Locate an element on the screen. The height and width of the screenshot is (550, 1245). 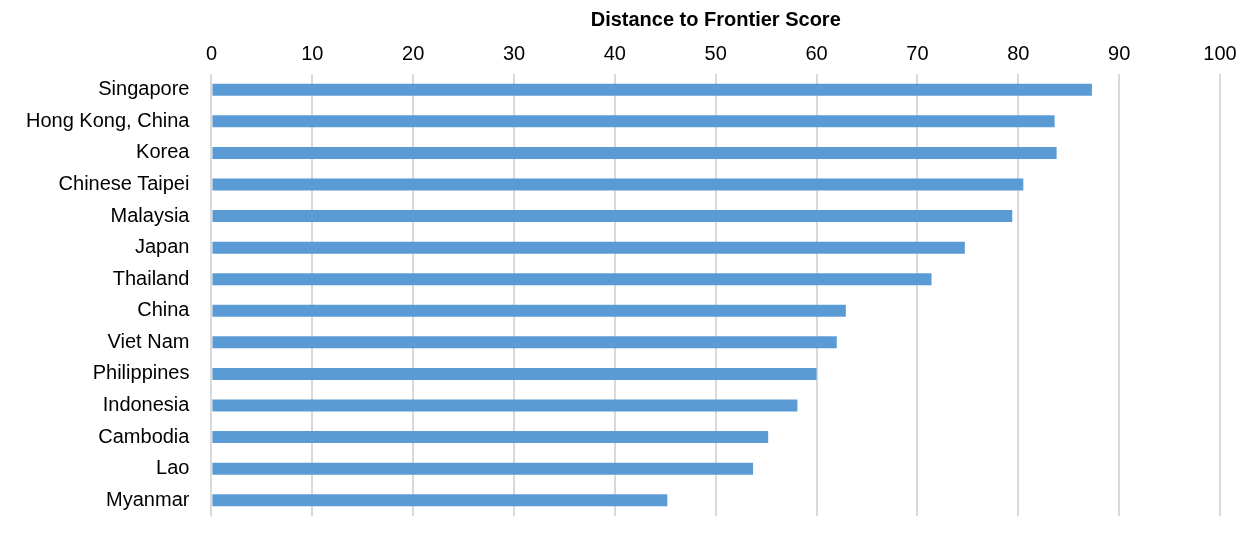
y-tick-label: Malaysia is located at coordinates (150, 214).